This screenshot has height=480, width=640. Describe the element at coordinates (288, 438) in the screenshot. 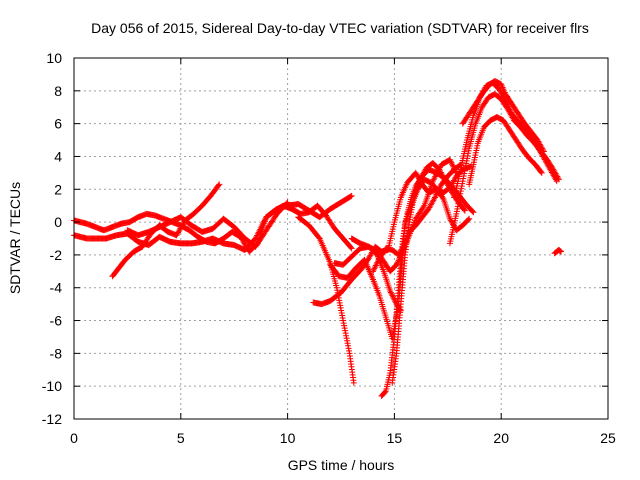

I see `x-tick-label: 10` at that location.